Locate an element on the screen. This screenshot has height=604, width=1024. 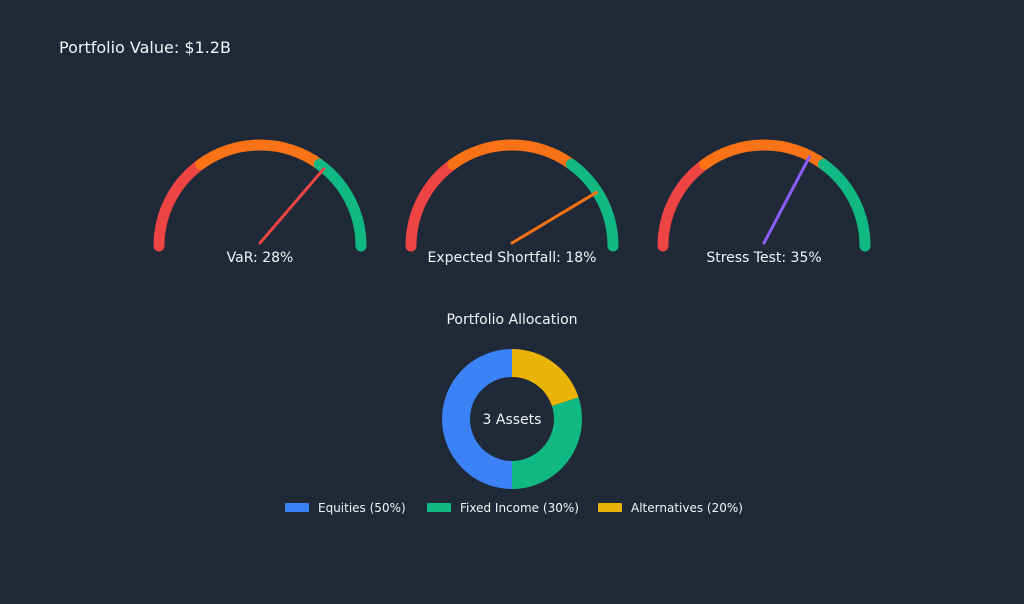
portfolio-value-label: Portfolio Value: is located at coordinates (122, 47).